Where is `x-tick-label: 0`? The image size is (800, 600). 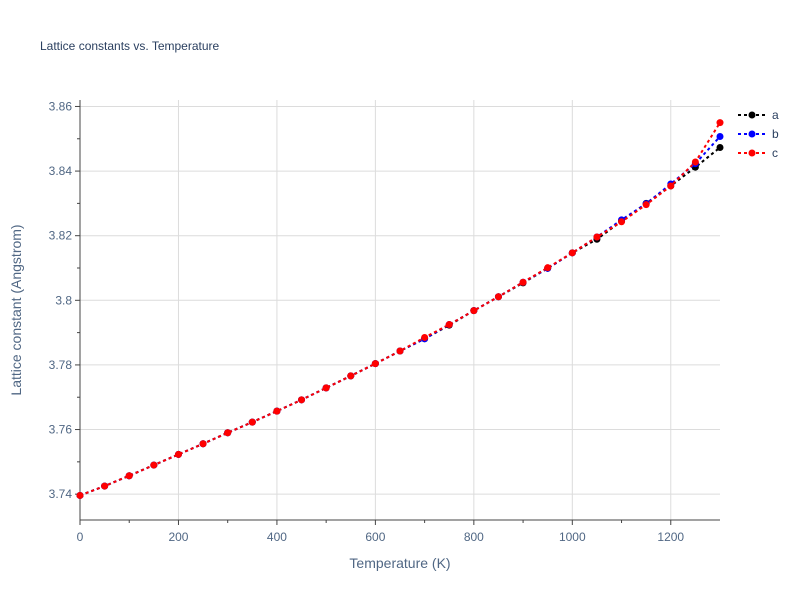
x-tick-label: 0 is located at coordinates (80, 537).